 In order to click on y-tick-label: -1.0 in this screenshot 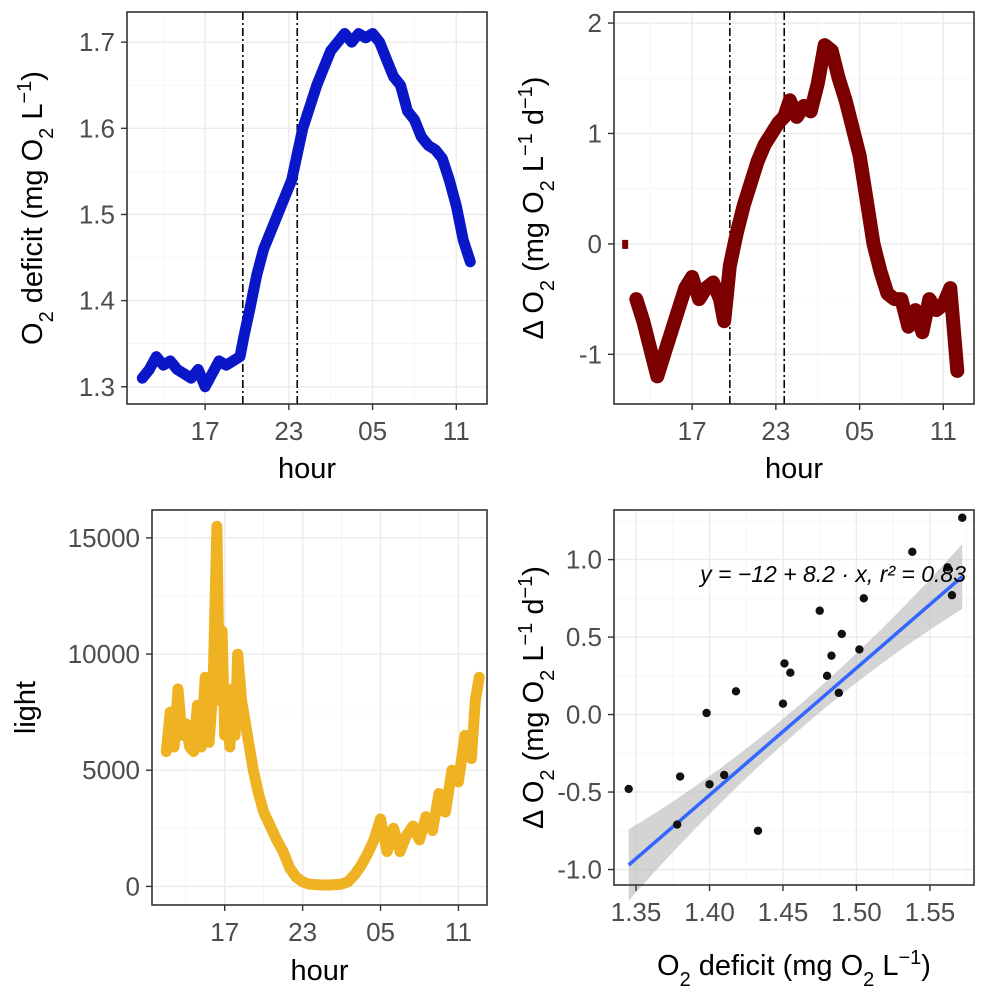, I will do `click(579, 870)`.